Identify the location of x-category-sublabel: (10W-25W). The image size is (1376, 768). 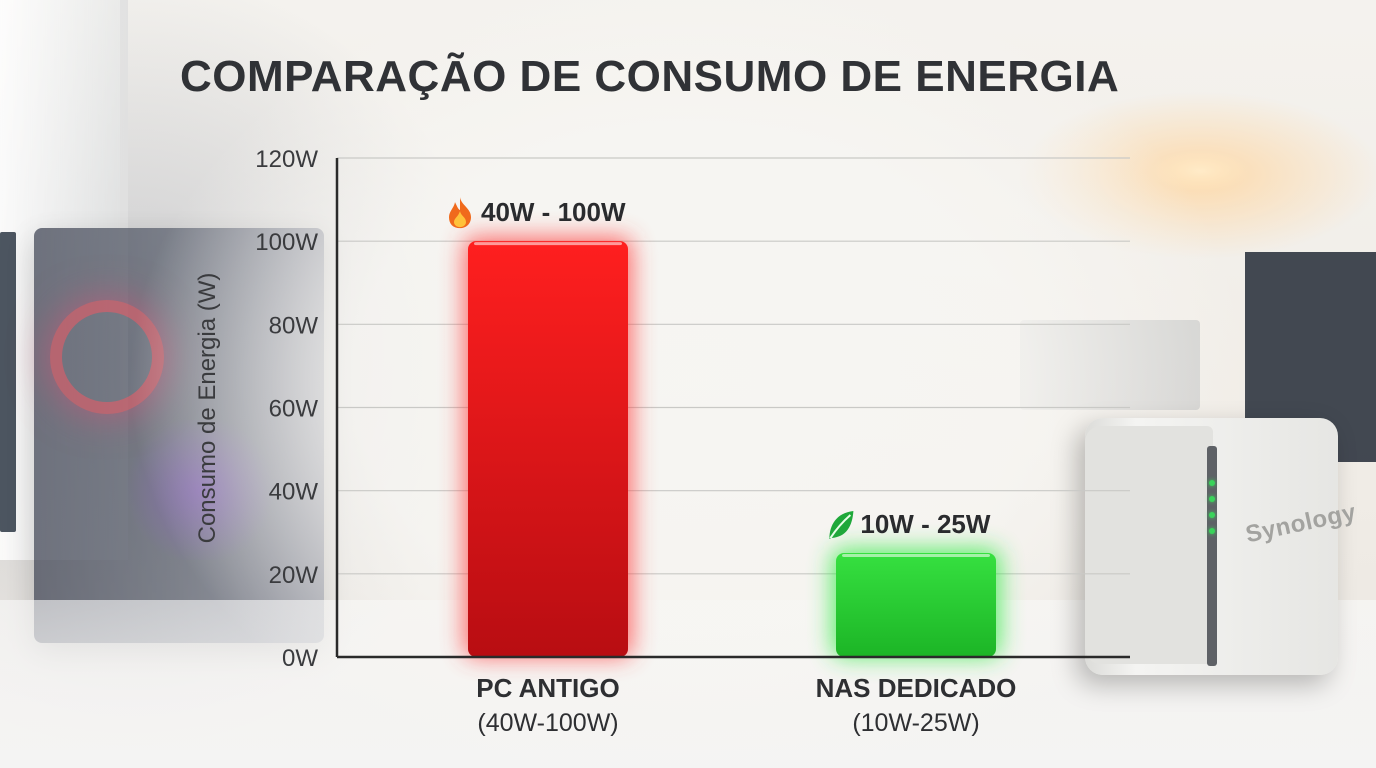
(915, 723).